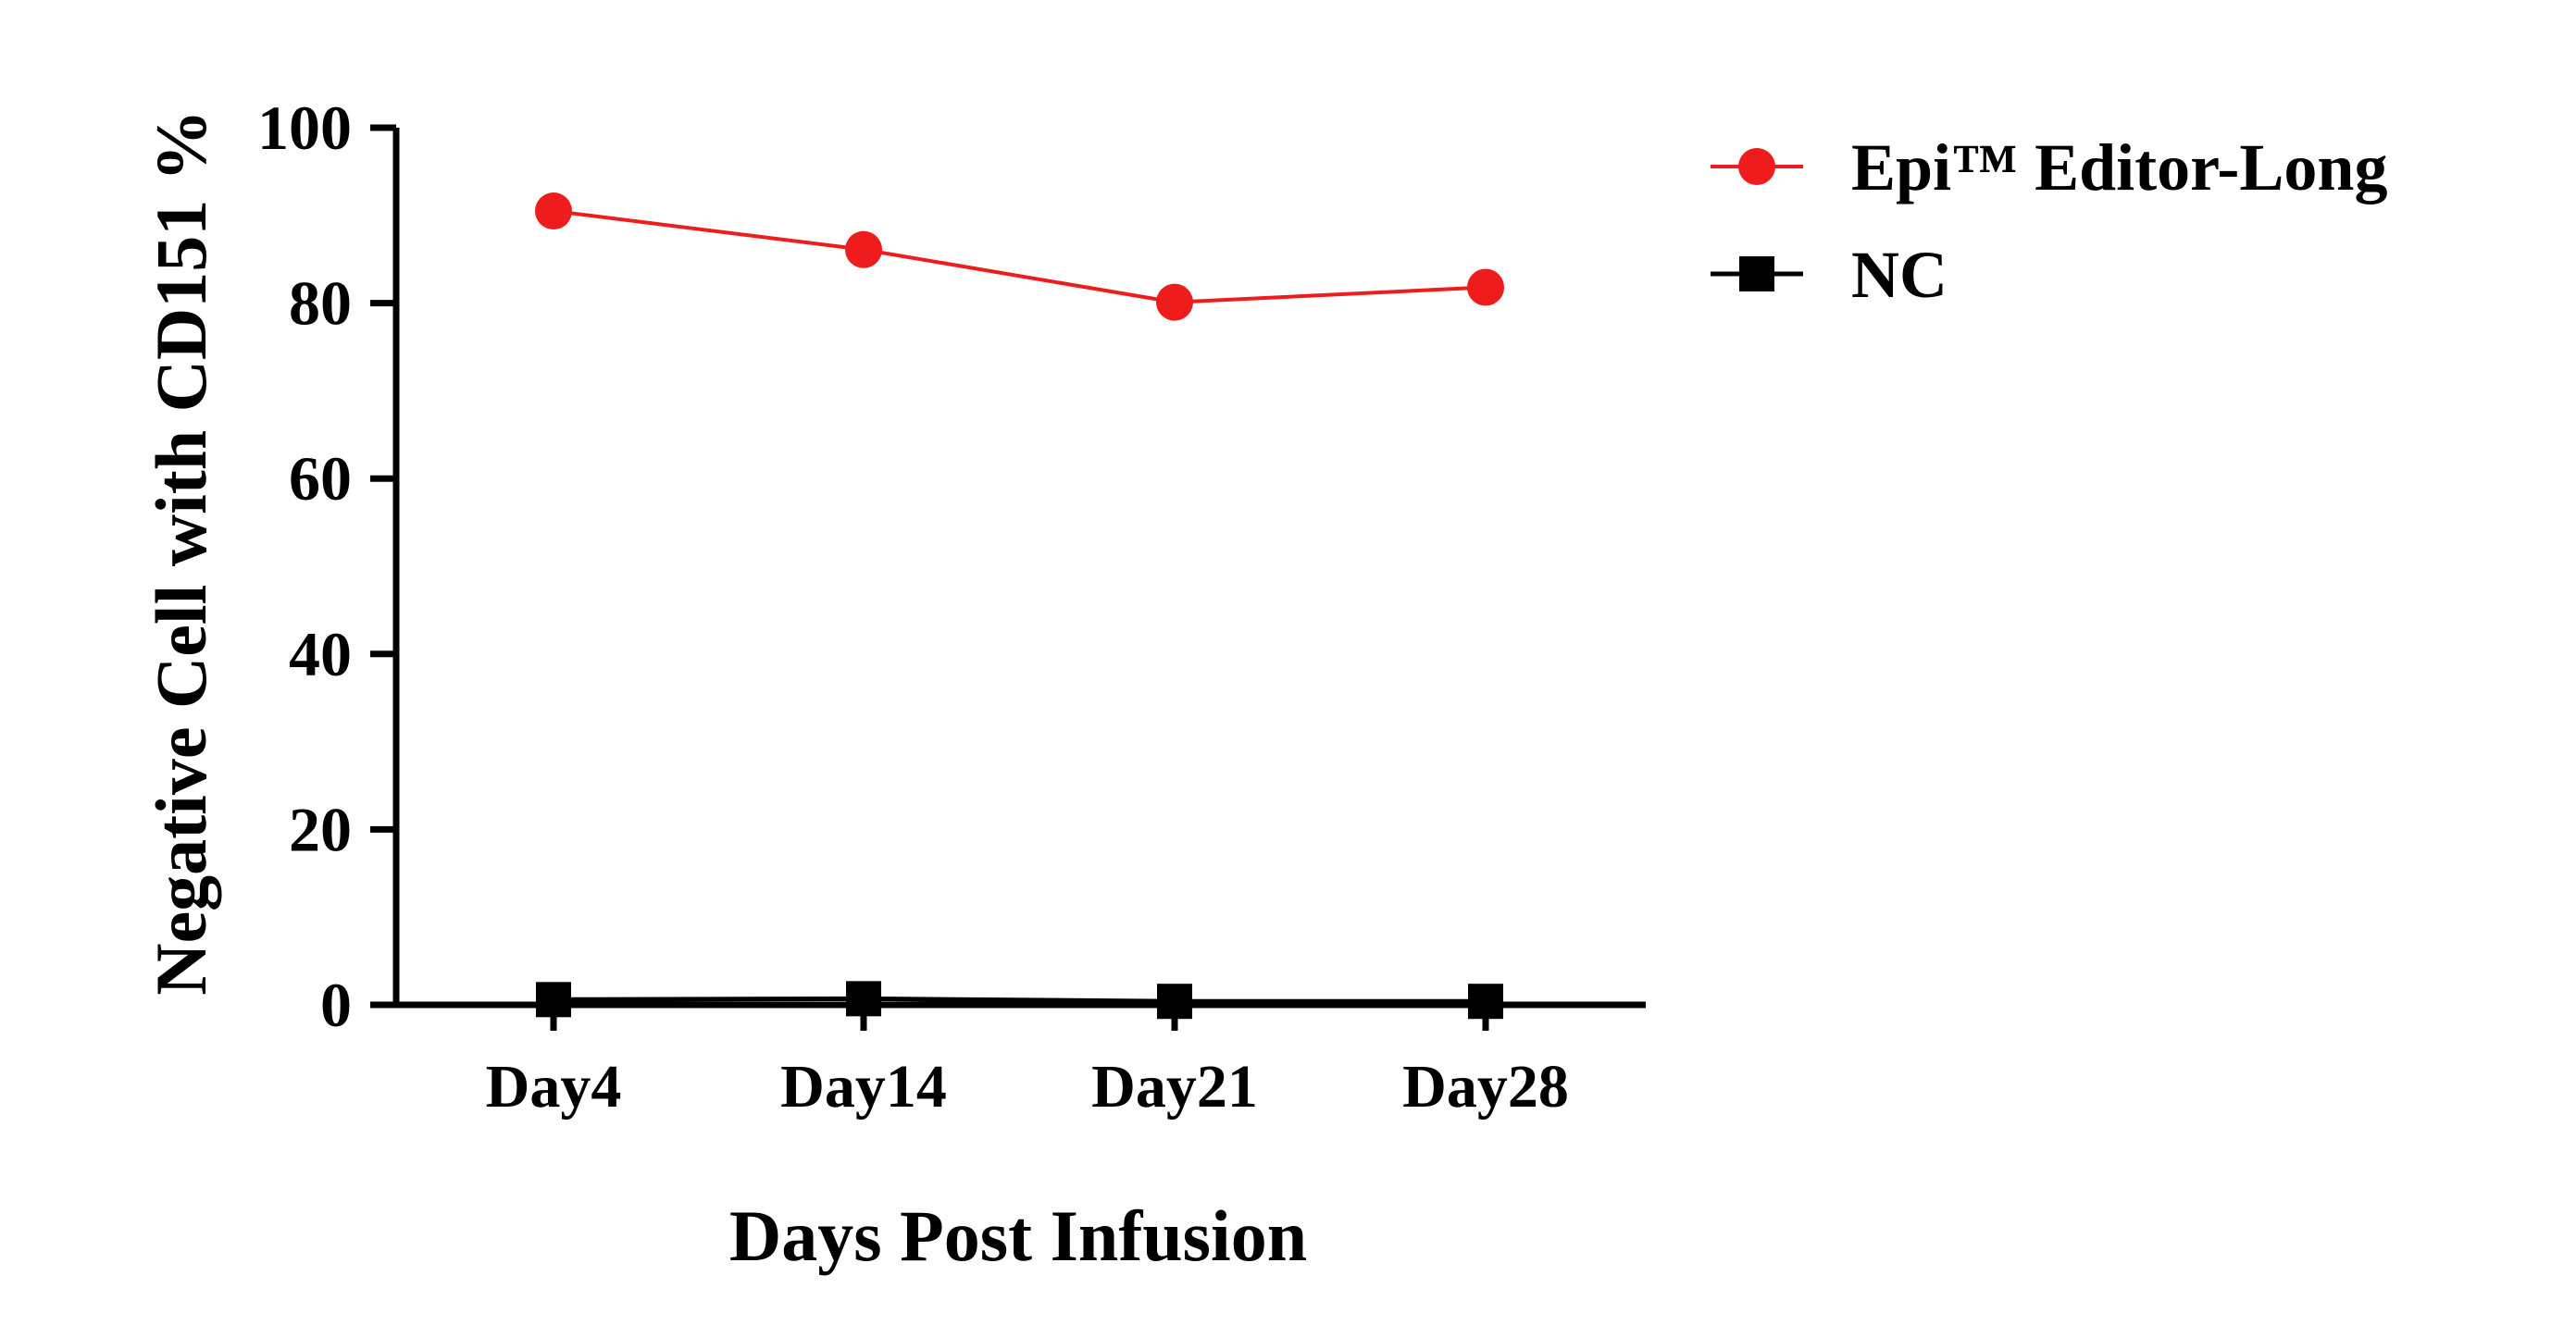 The width and height of the screenshot is (2576, 1325). What do you see at coordinates (1174, 1087) in the screenshot?
I see `x-tick-label: Day21` at bounding box center [1174, 1087].